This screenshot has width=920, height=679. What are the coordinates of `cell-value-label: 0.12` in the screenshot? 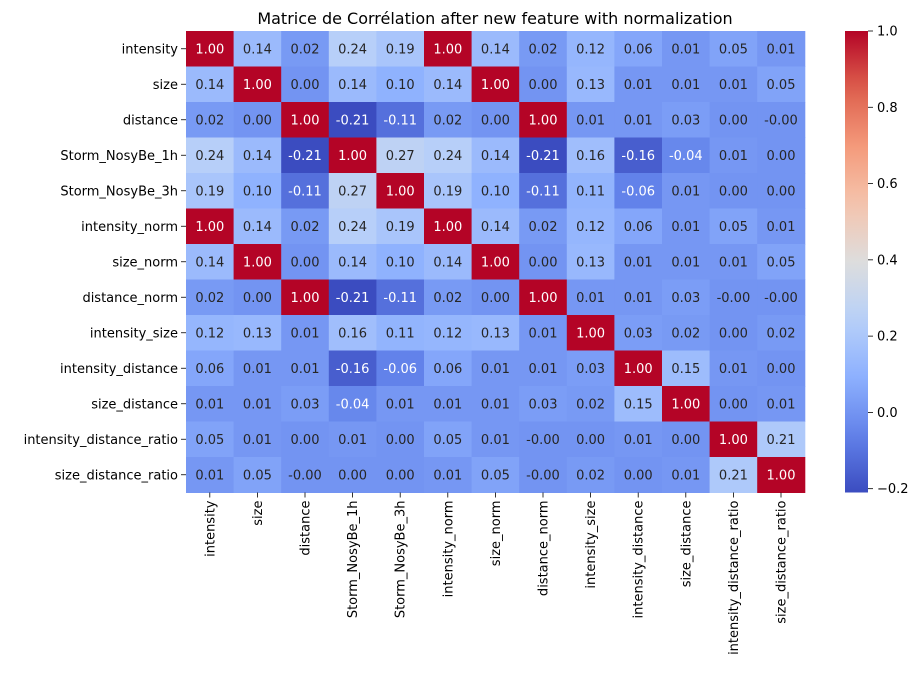 It's located at (590, 49).